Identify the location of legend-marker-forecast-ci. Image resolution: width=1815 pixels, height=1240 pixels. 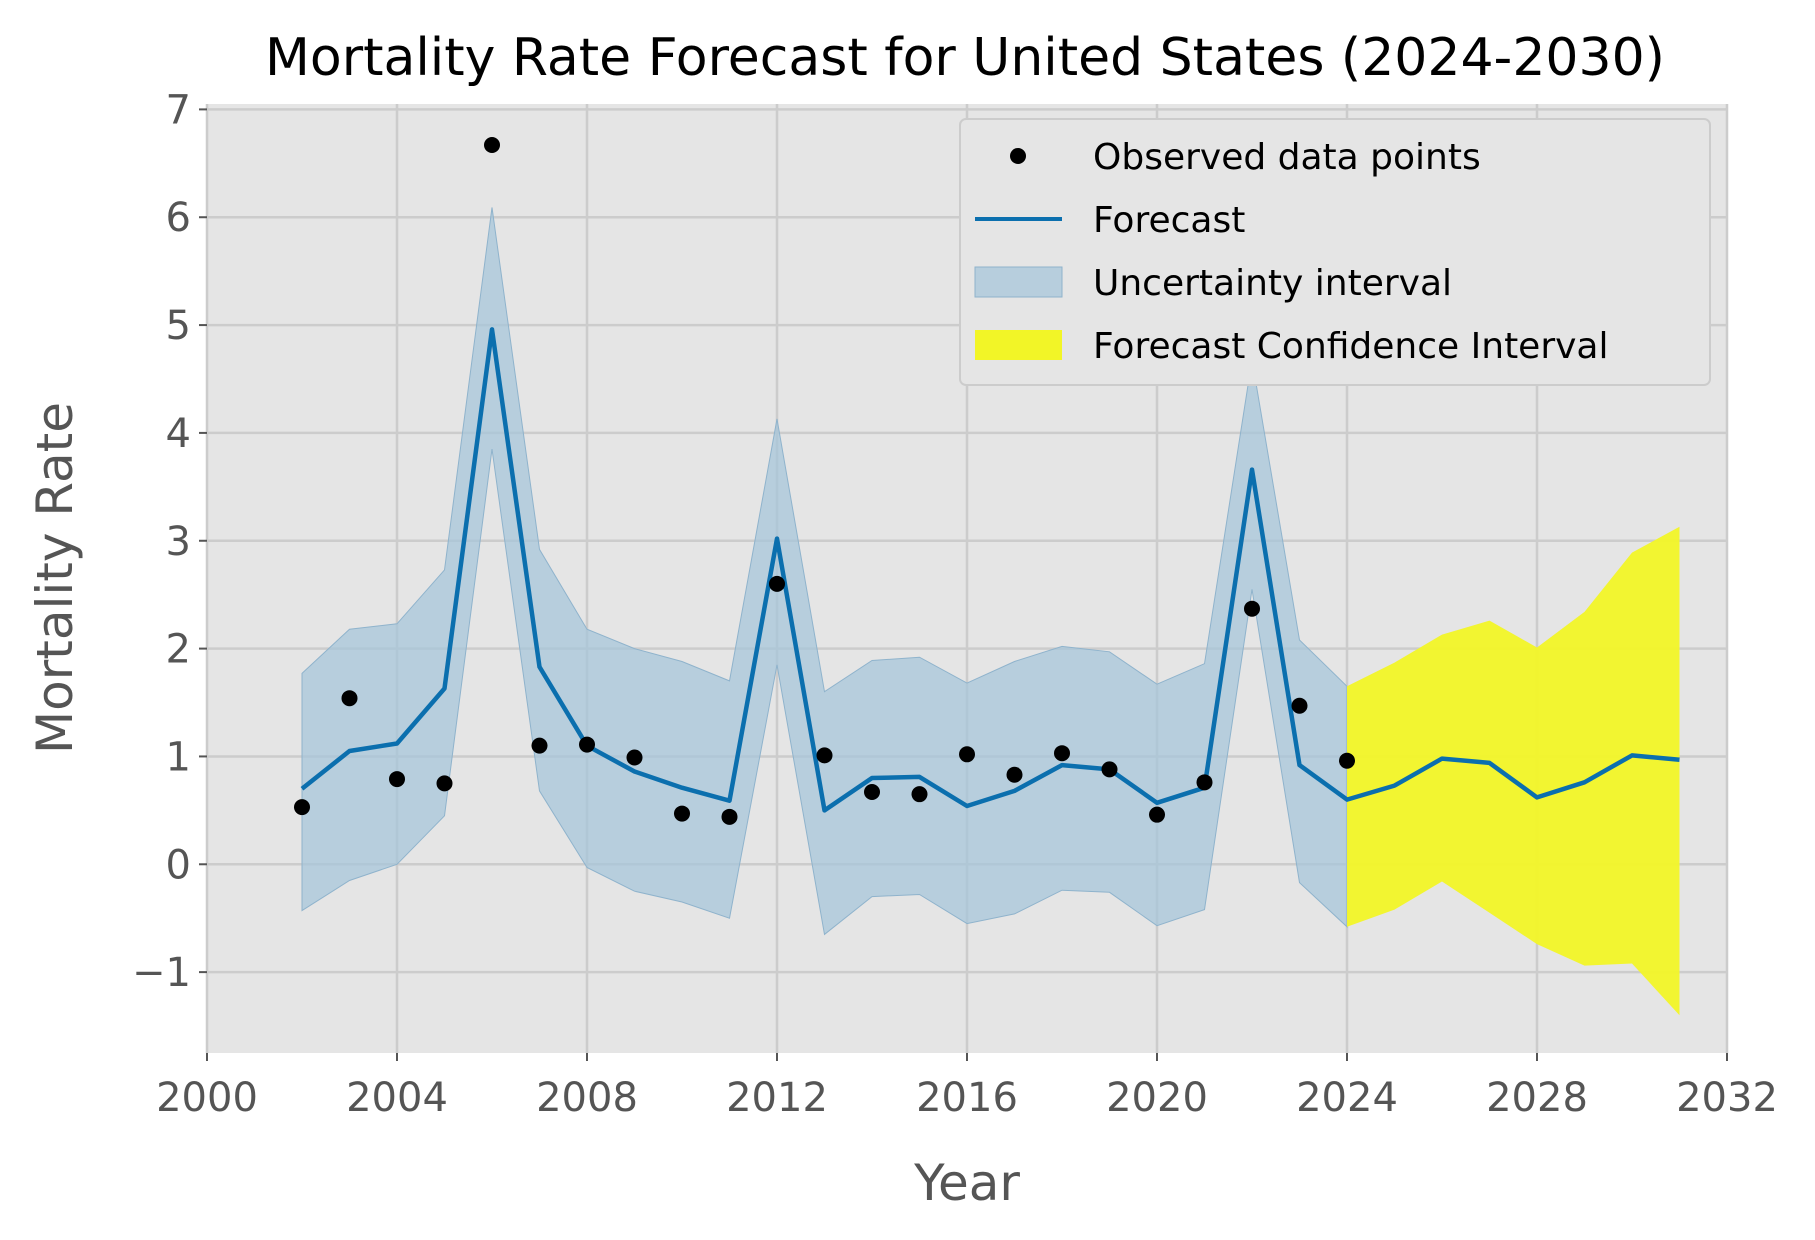
(1018, 345).